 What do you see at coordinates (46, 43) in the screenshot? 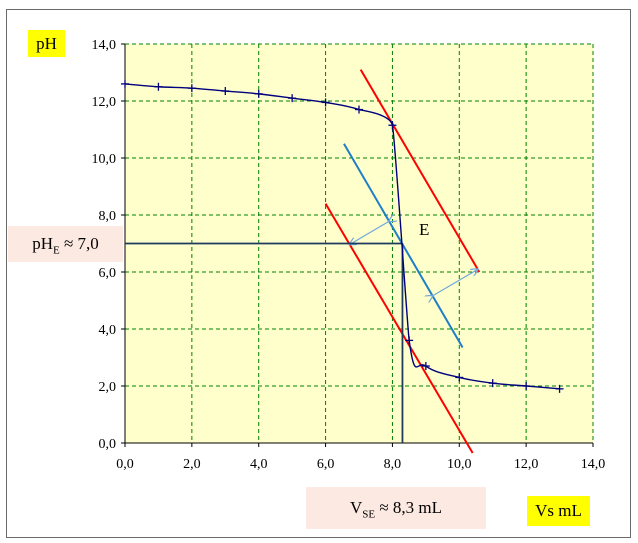
I see `y-axis-label: pH` at bounding box center [46, 43].